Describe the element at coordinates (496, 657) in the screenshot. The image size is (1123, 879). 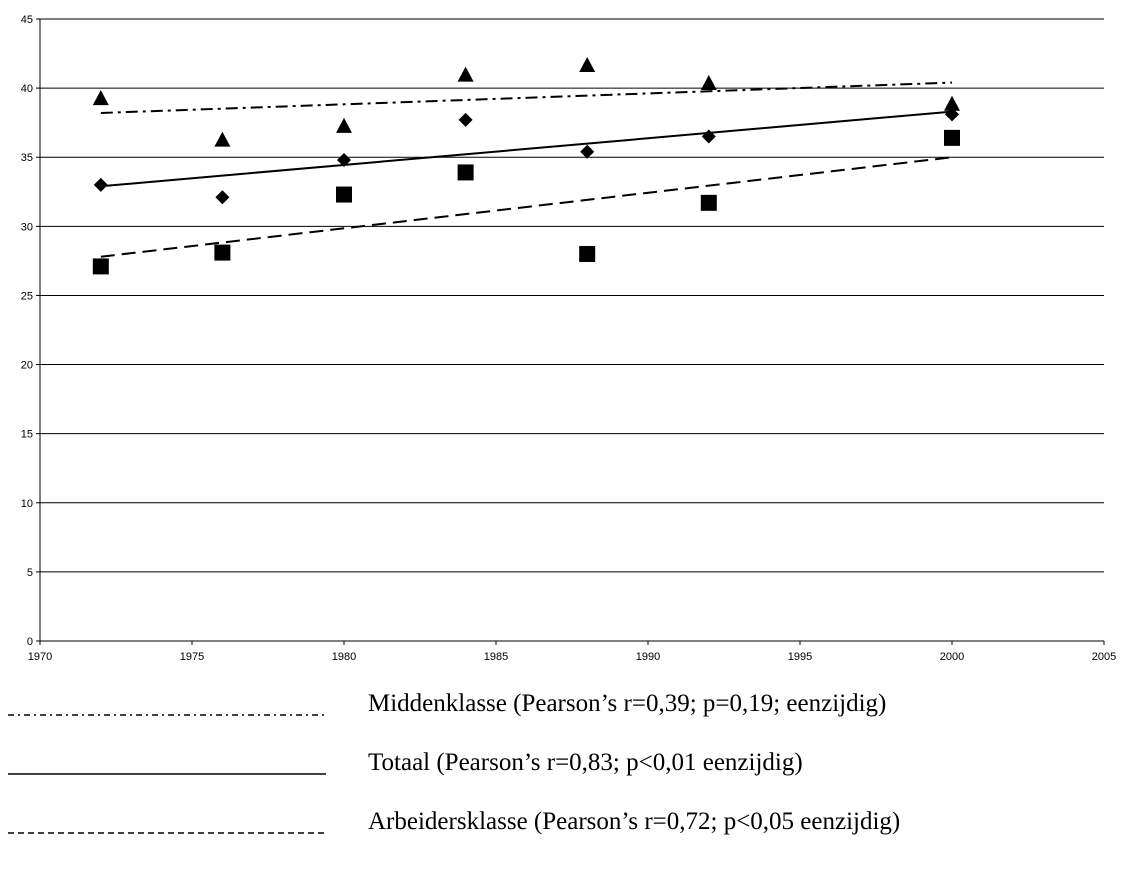
I see `x-tick-label: 1985` at that location.